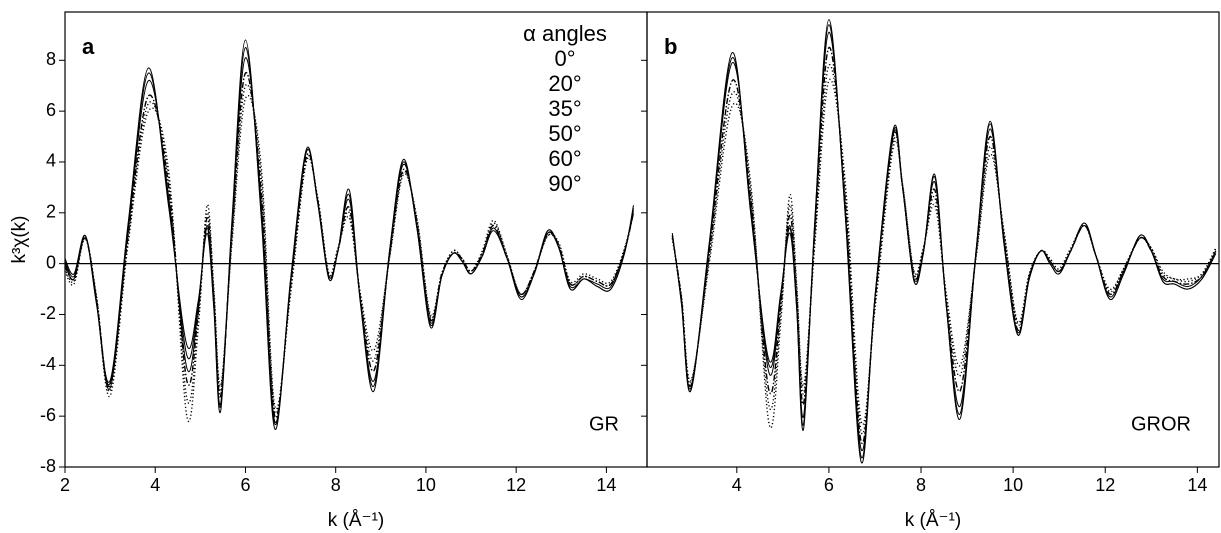 This screenshot has height=533, width=1221. What do you see at coordinates (48, 364) in the screenshot?
I see `y-tick-label: -4` at bounding box center [48, 364].